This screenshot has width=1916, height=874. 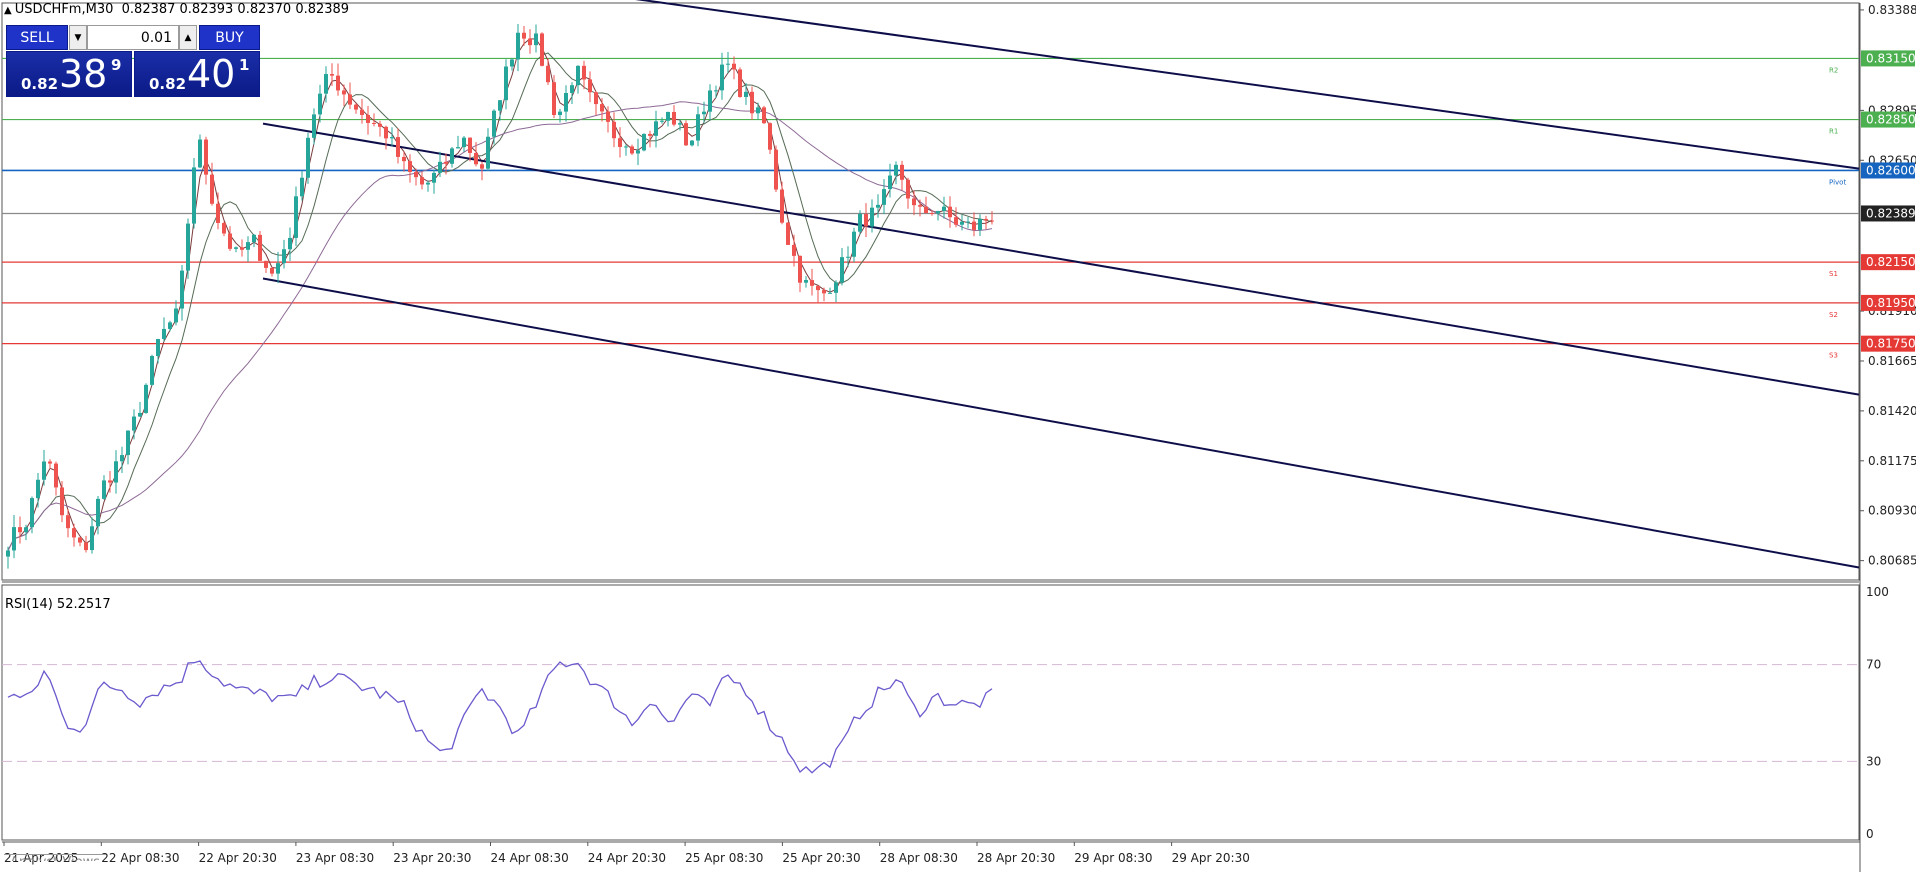 I want to click on volume-increase-button: ▲, so click(x=188, y=37).